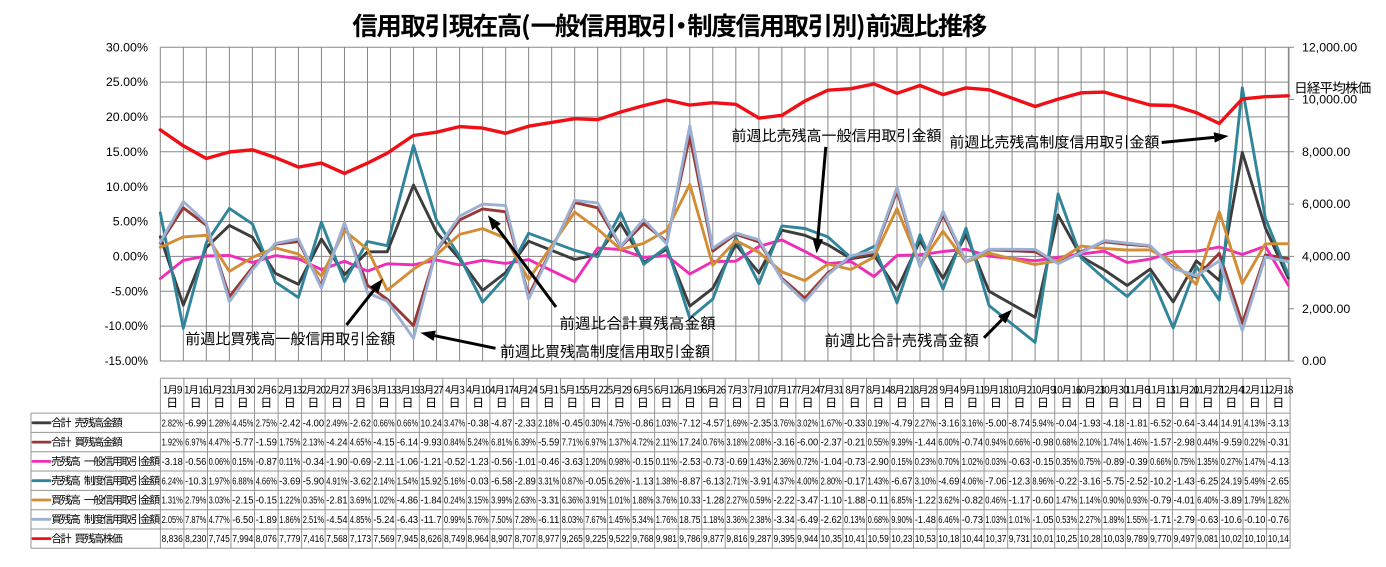 The height and width of the screenshot is (567, 1386). What do you see at coordinates (126, 362) in the screenshot?
I see `svg-text: -15.00%` at bounding box center [126, 362].